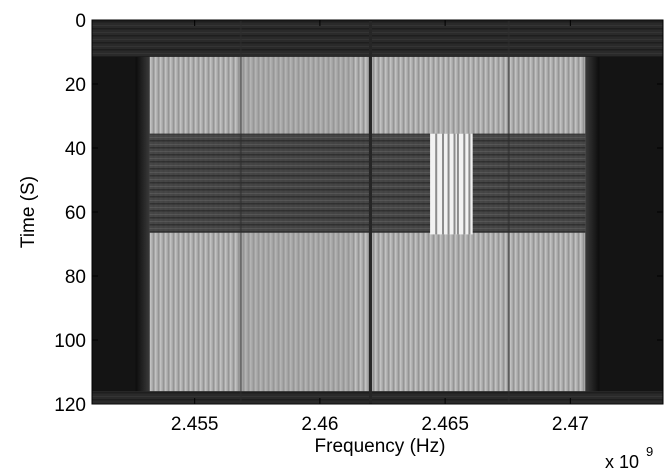  I want to click on y-tick-label: 0, so click(80, 21).